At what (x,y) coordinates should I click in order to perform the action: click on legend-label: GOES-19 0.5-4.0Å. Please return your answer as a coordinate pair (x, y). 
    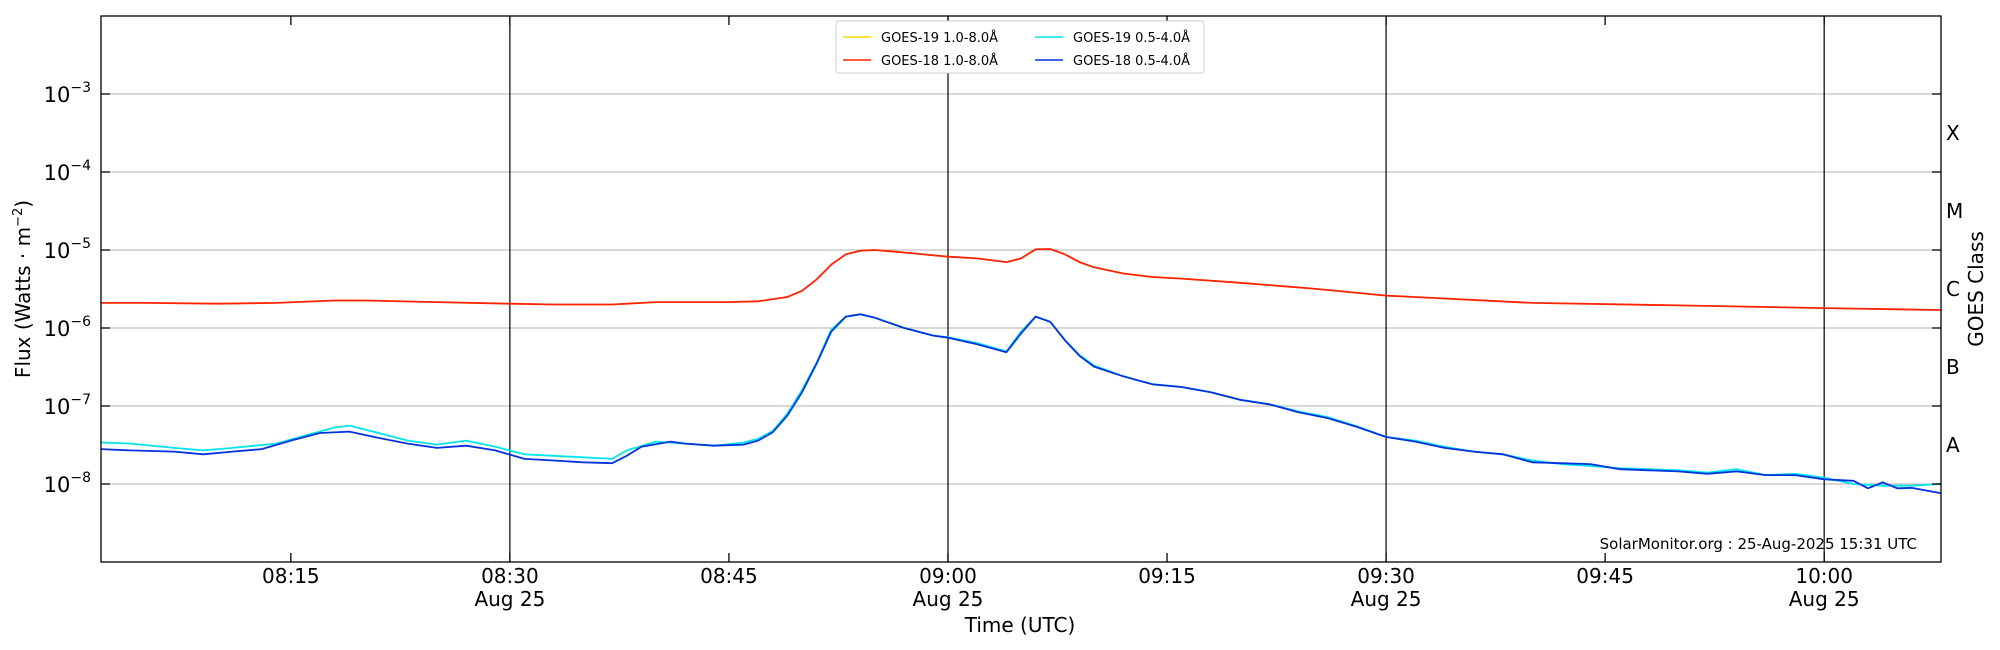
    Looking at the image, I should click on (1131, 38).